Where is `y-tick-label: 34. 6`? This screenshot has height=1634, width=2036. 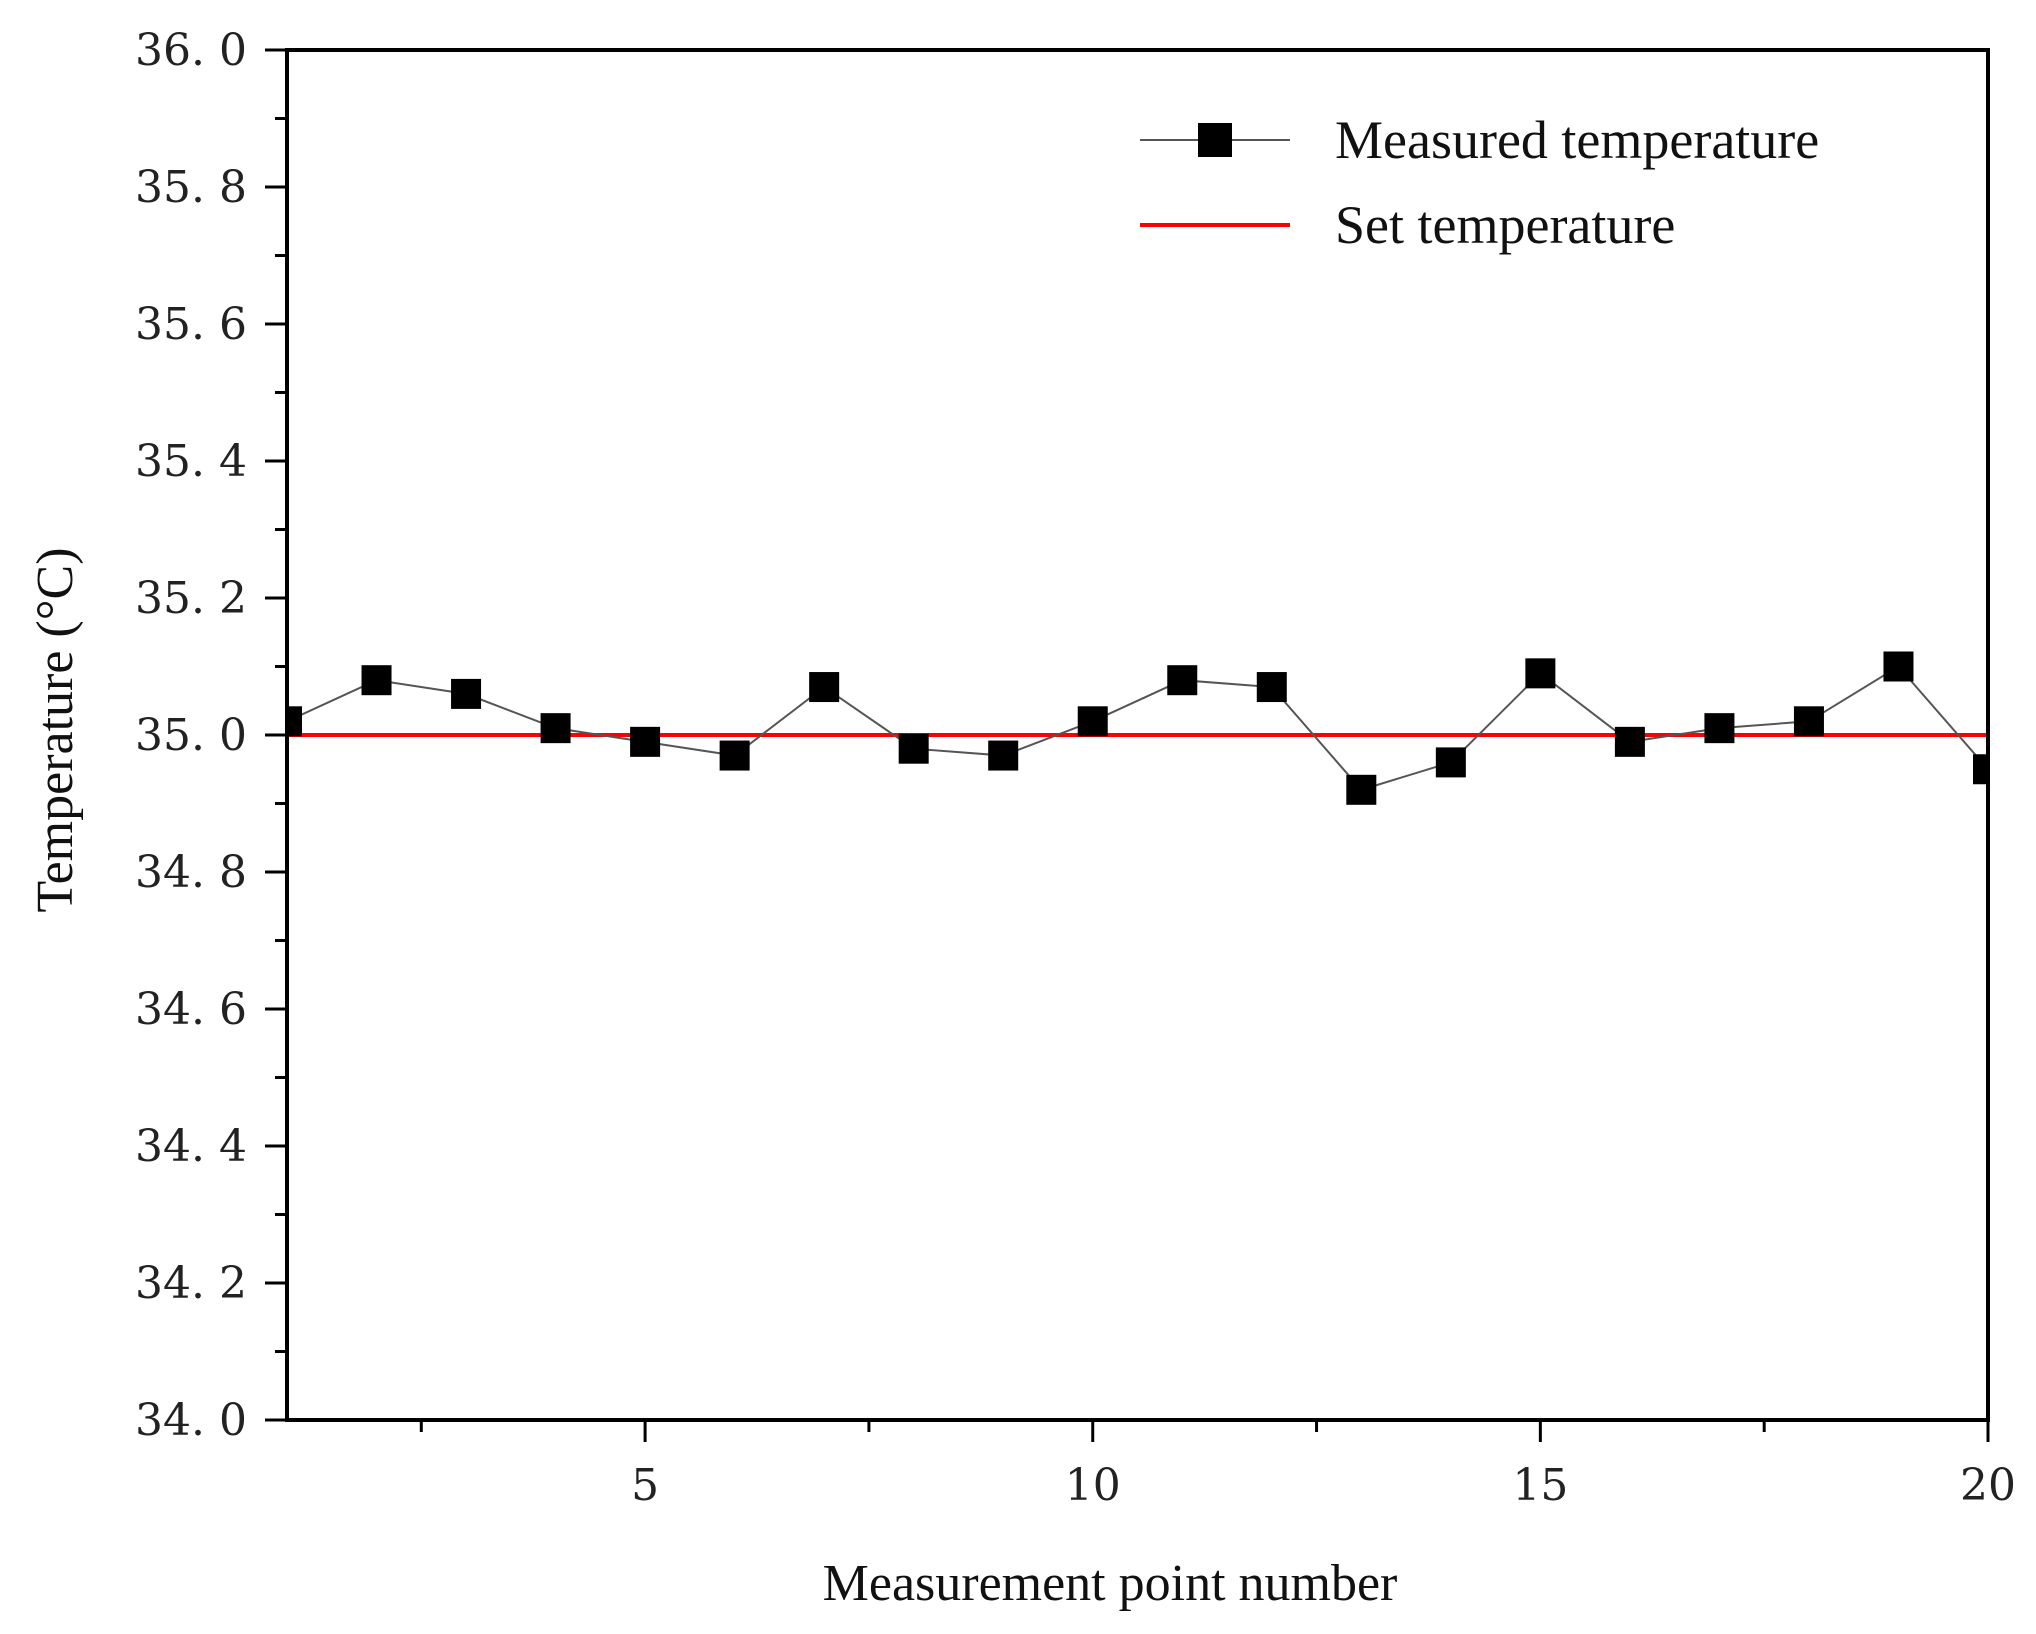
y-tick-label: 34. 6 is located at coordinates (191, 1009).